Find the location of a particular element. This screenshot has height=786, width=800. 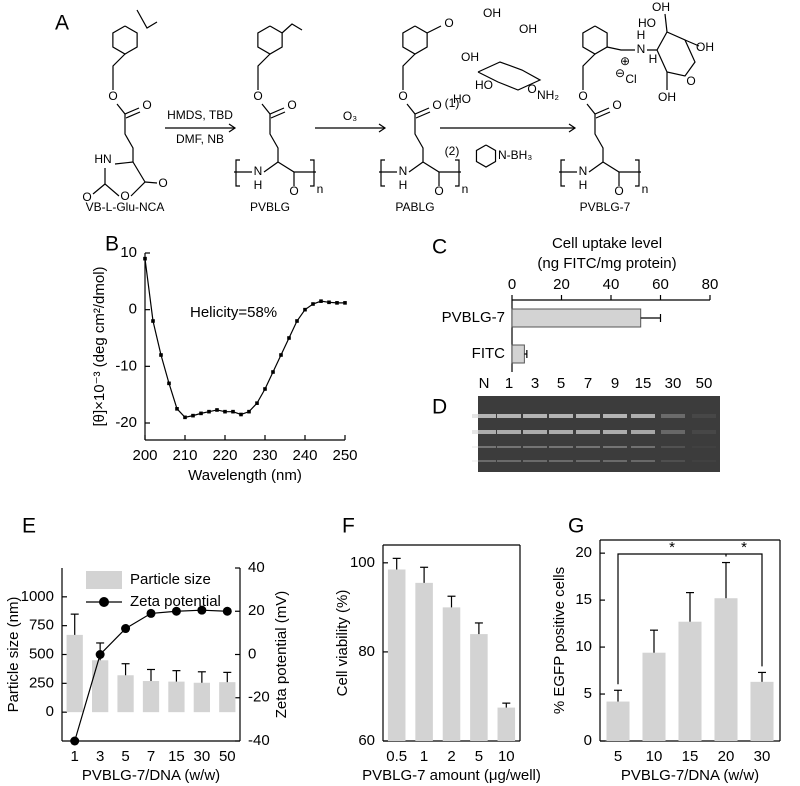

lane-label: N is located at coordinates (484, 383).